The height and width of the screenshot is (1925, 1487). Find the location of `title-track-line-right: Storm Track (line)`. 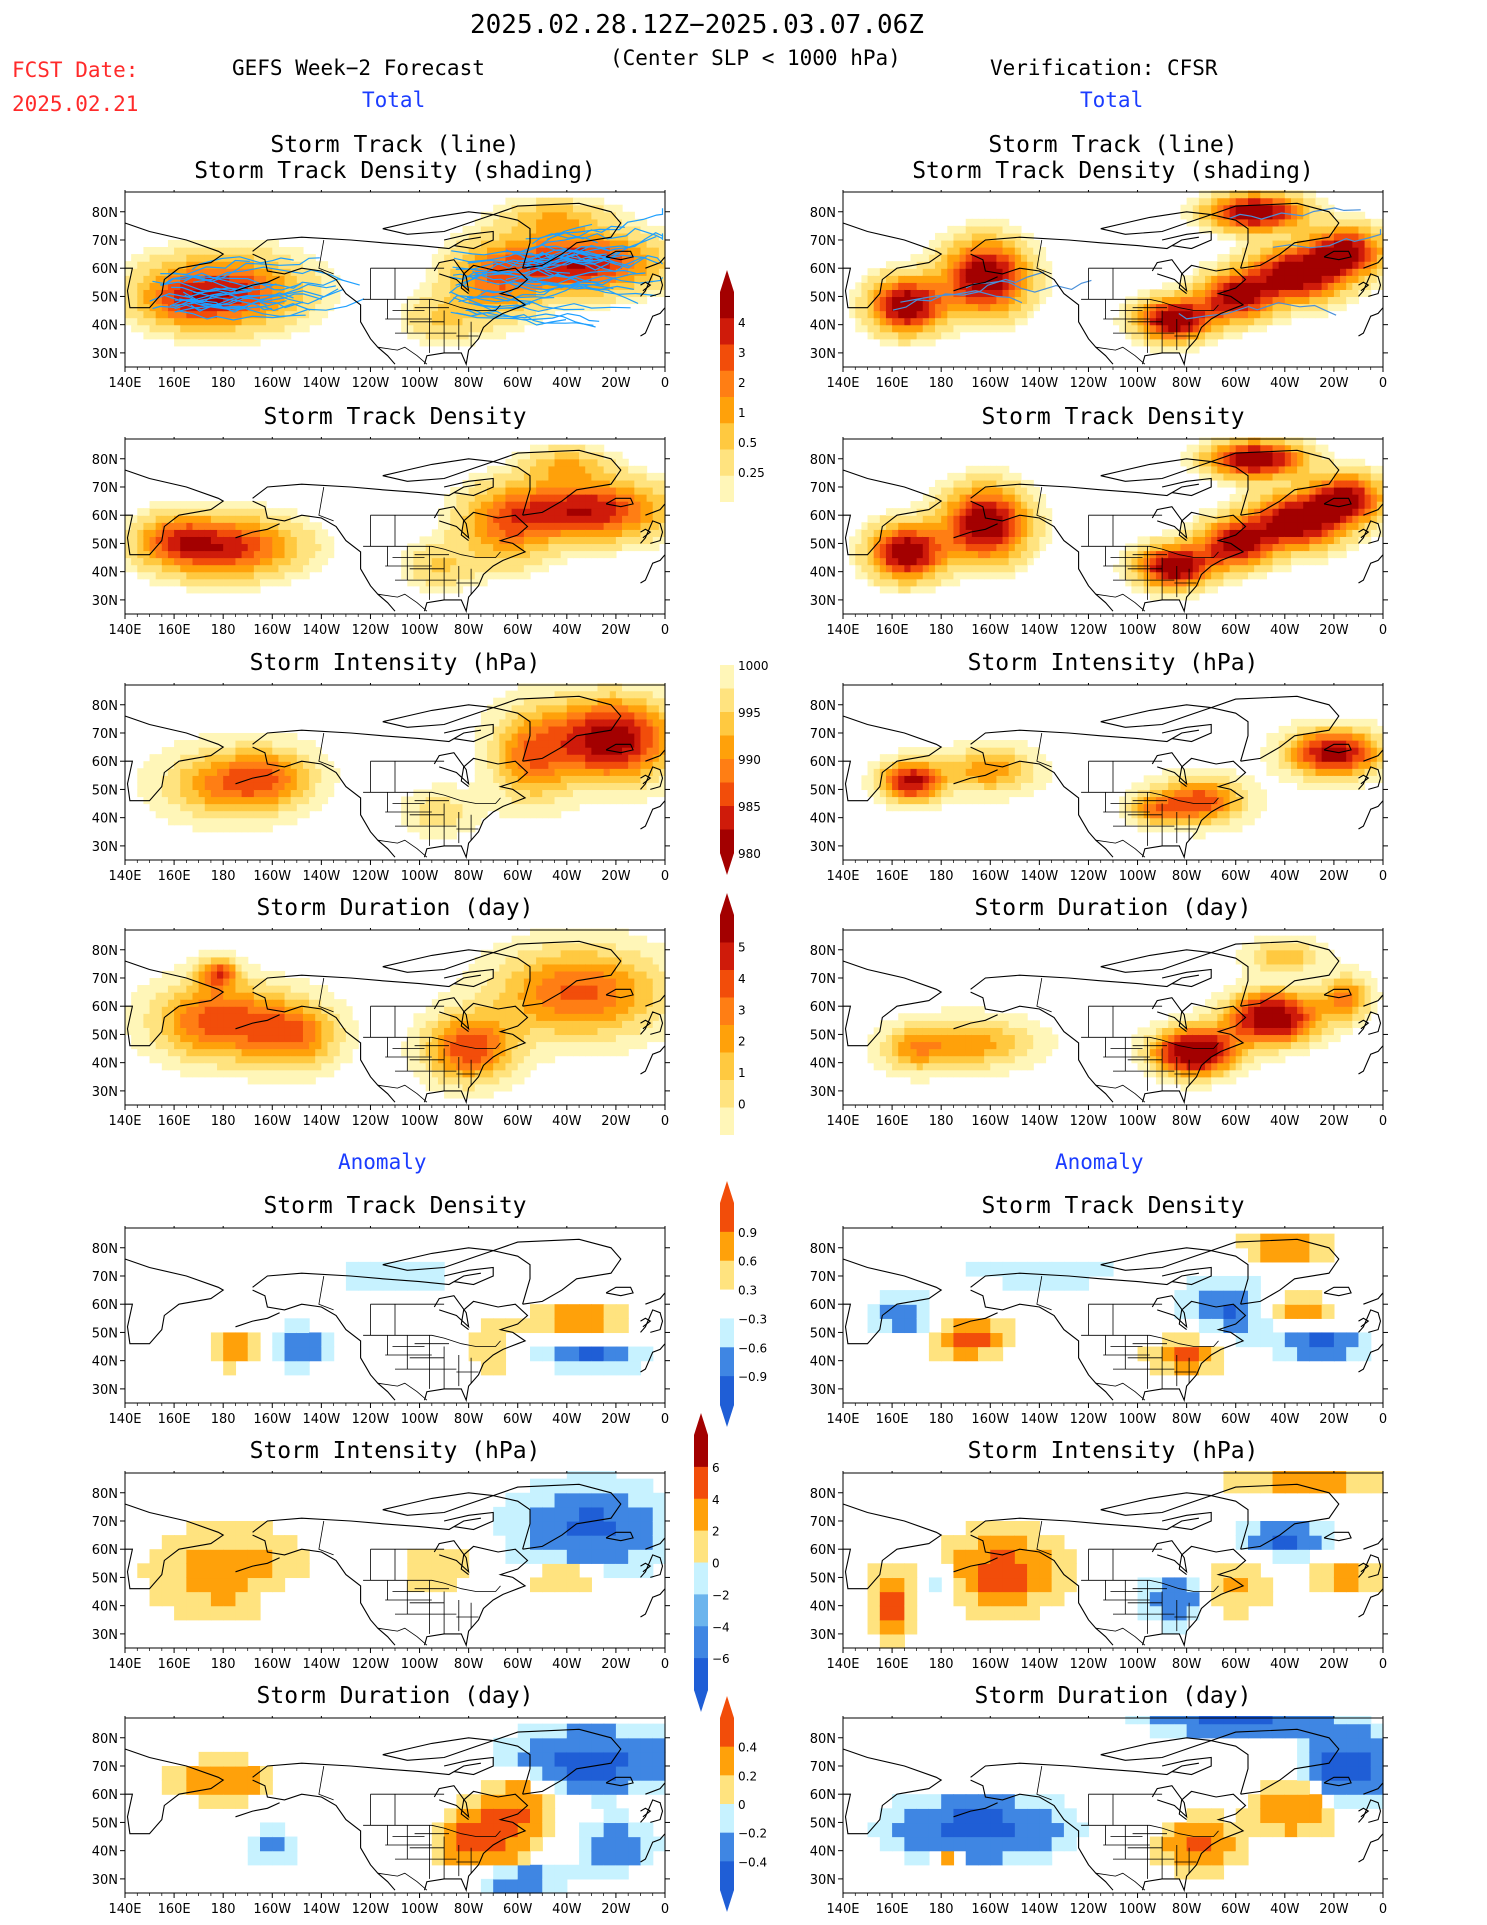

title-track-line-right: Storm Track (line) is located at coordinates (1113, 145).